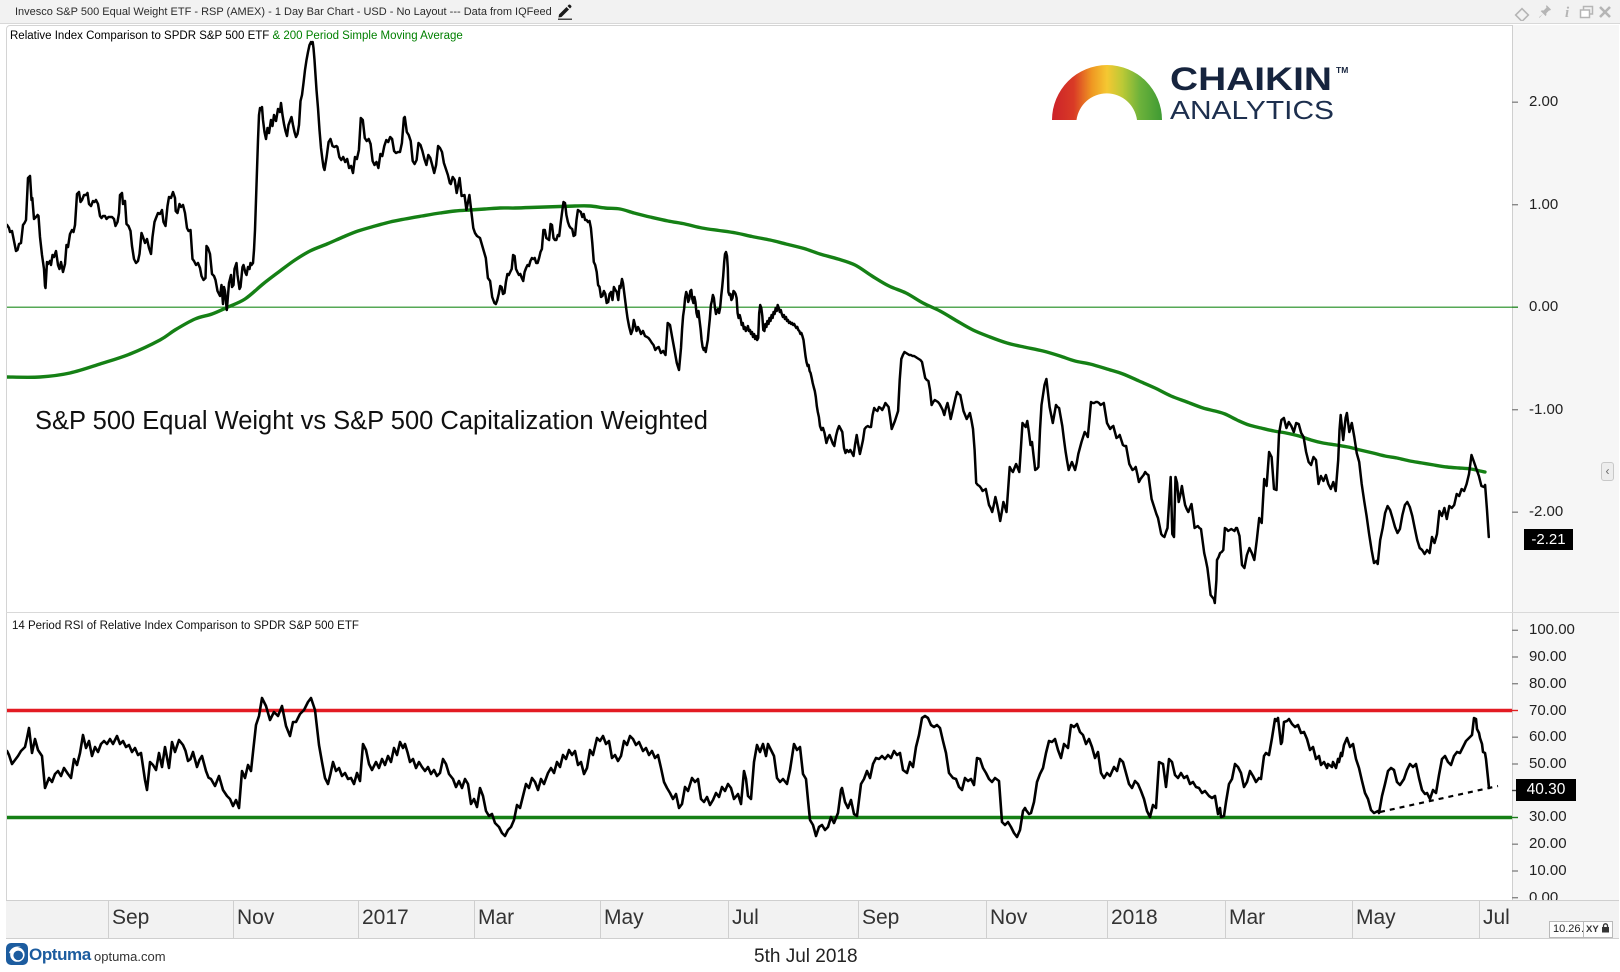 The height and width of the screenshot is (972, 1620). What do you see at coordinates (1342, 70) in the screenshot?
I see `svg-text: TM` at bounding box center [1342, 70].